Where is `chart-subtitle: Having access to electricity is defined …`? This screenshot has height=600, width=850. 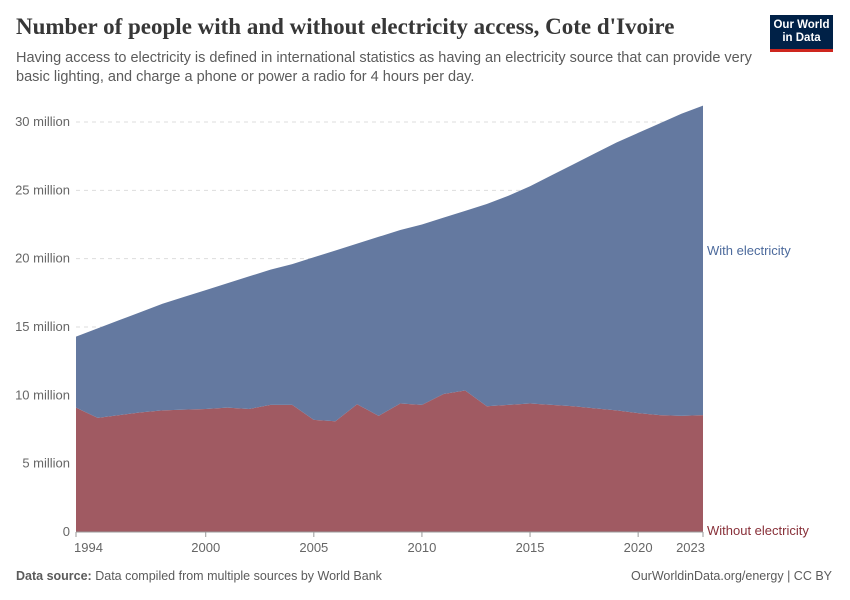 chart-subtitle: Having access to electricity is defined … is located at coordinates (384, 67).